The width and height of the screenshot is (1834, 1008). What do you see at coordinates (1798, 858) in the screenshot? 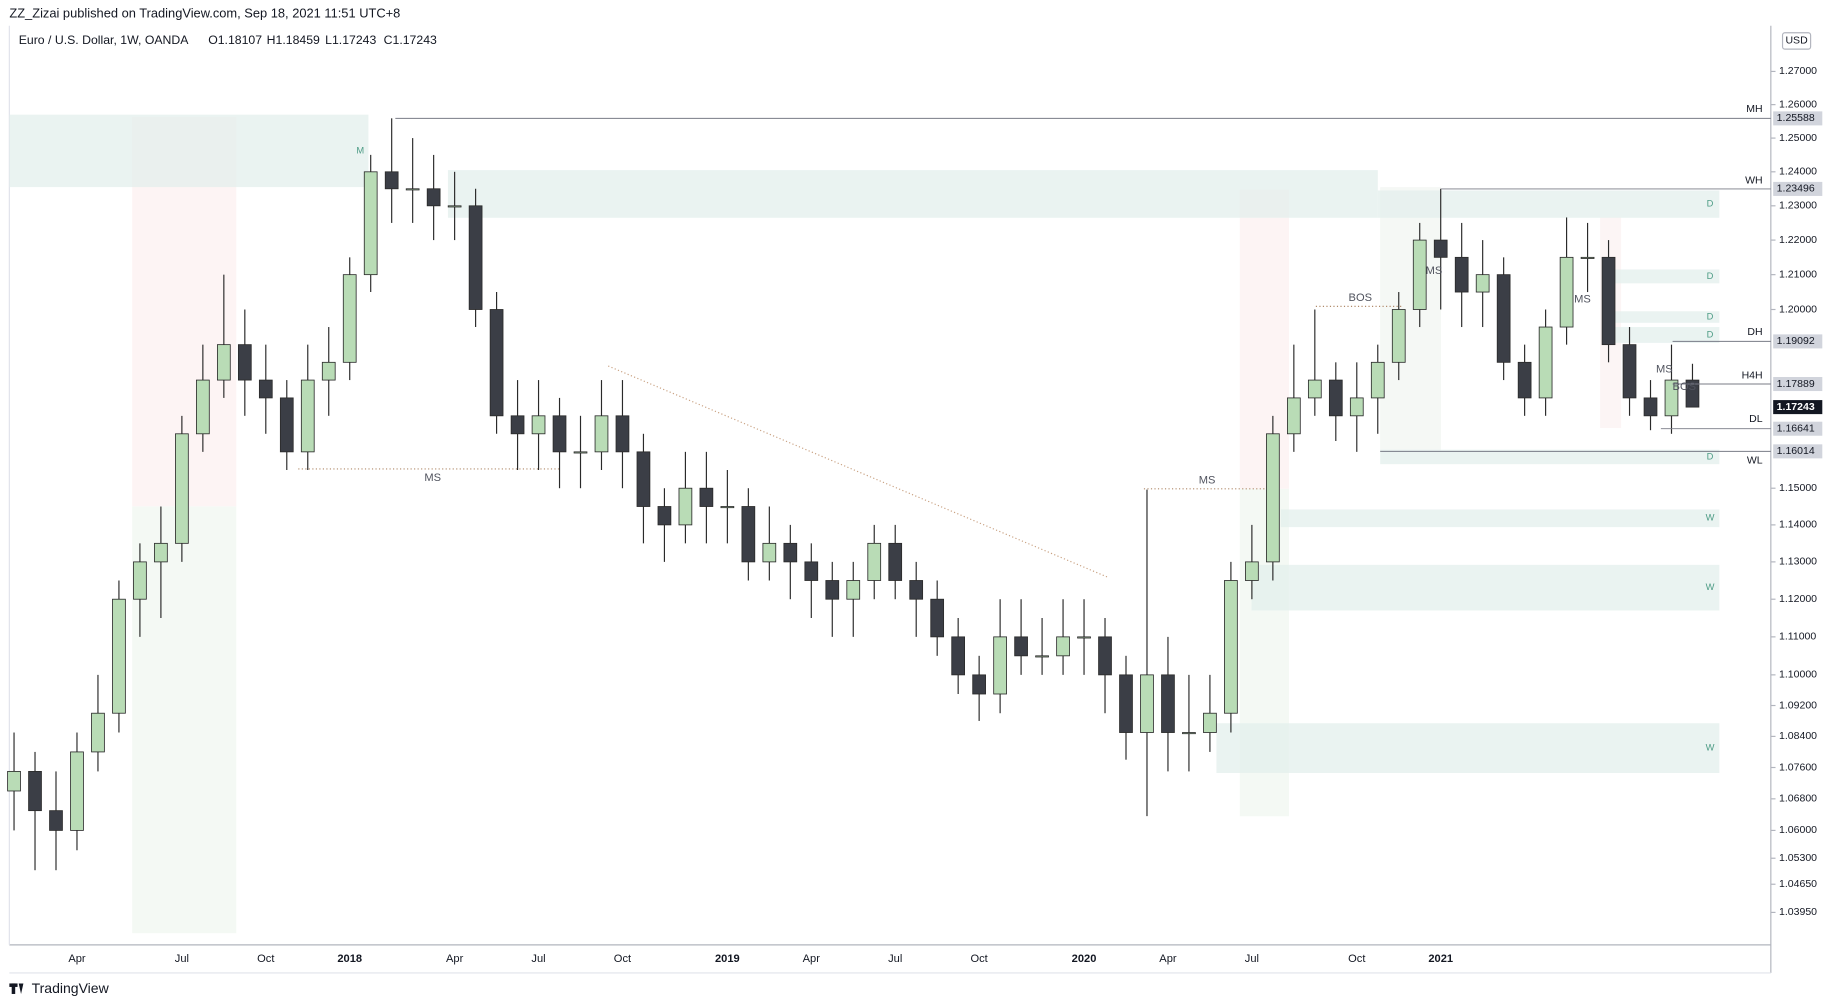
I see `y-tick-label: 1.05300` at bounding box center [1798, 858].